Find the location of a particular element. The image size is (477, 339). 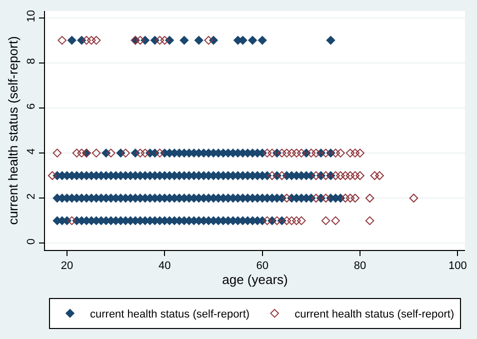

y-tick-label: 8 is located at coordinates (32, 61).